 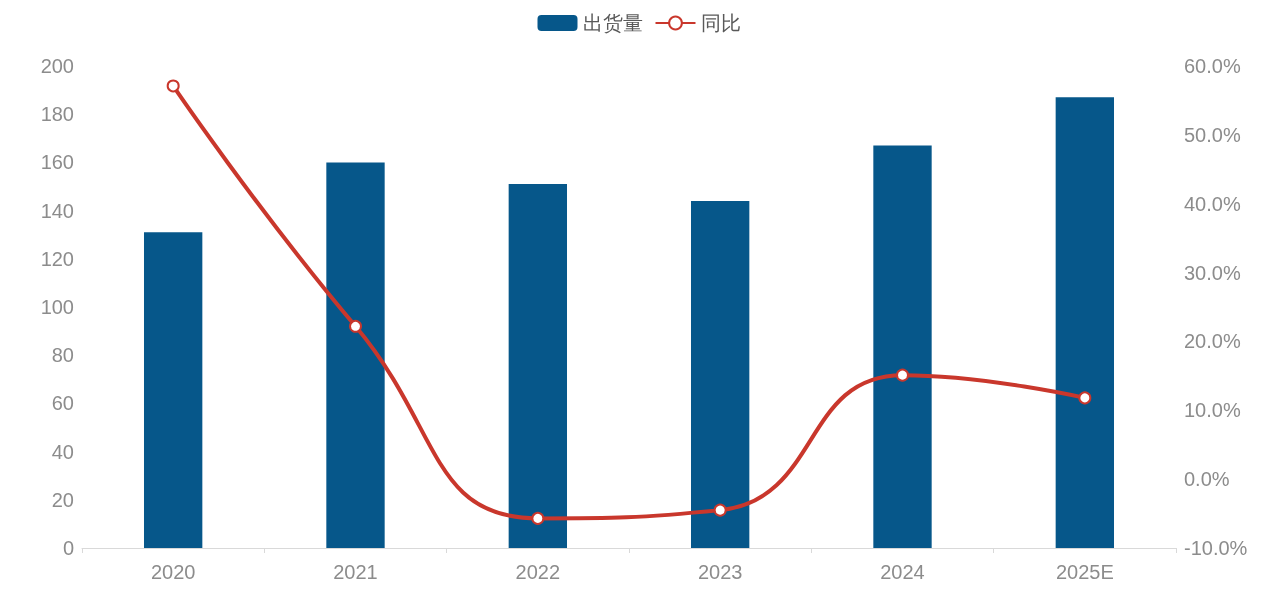 I want to click on y2-tick-label: -10.0%, so click(x=1216, y=548).